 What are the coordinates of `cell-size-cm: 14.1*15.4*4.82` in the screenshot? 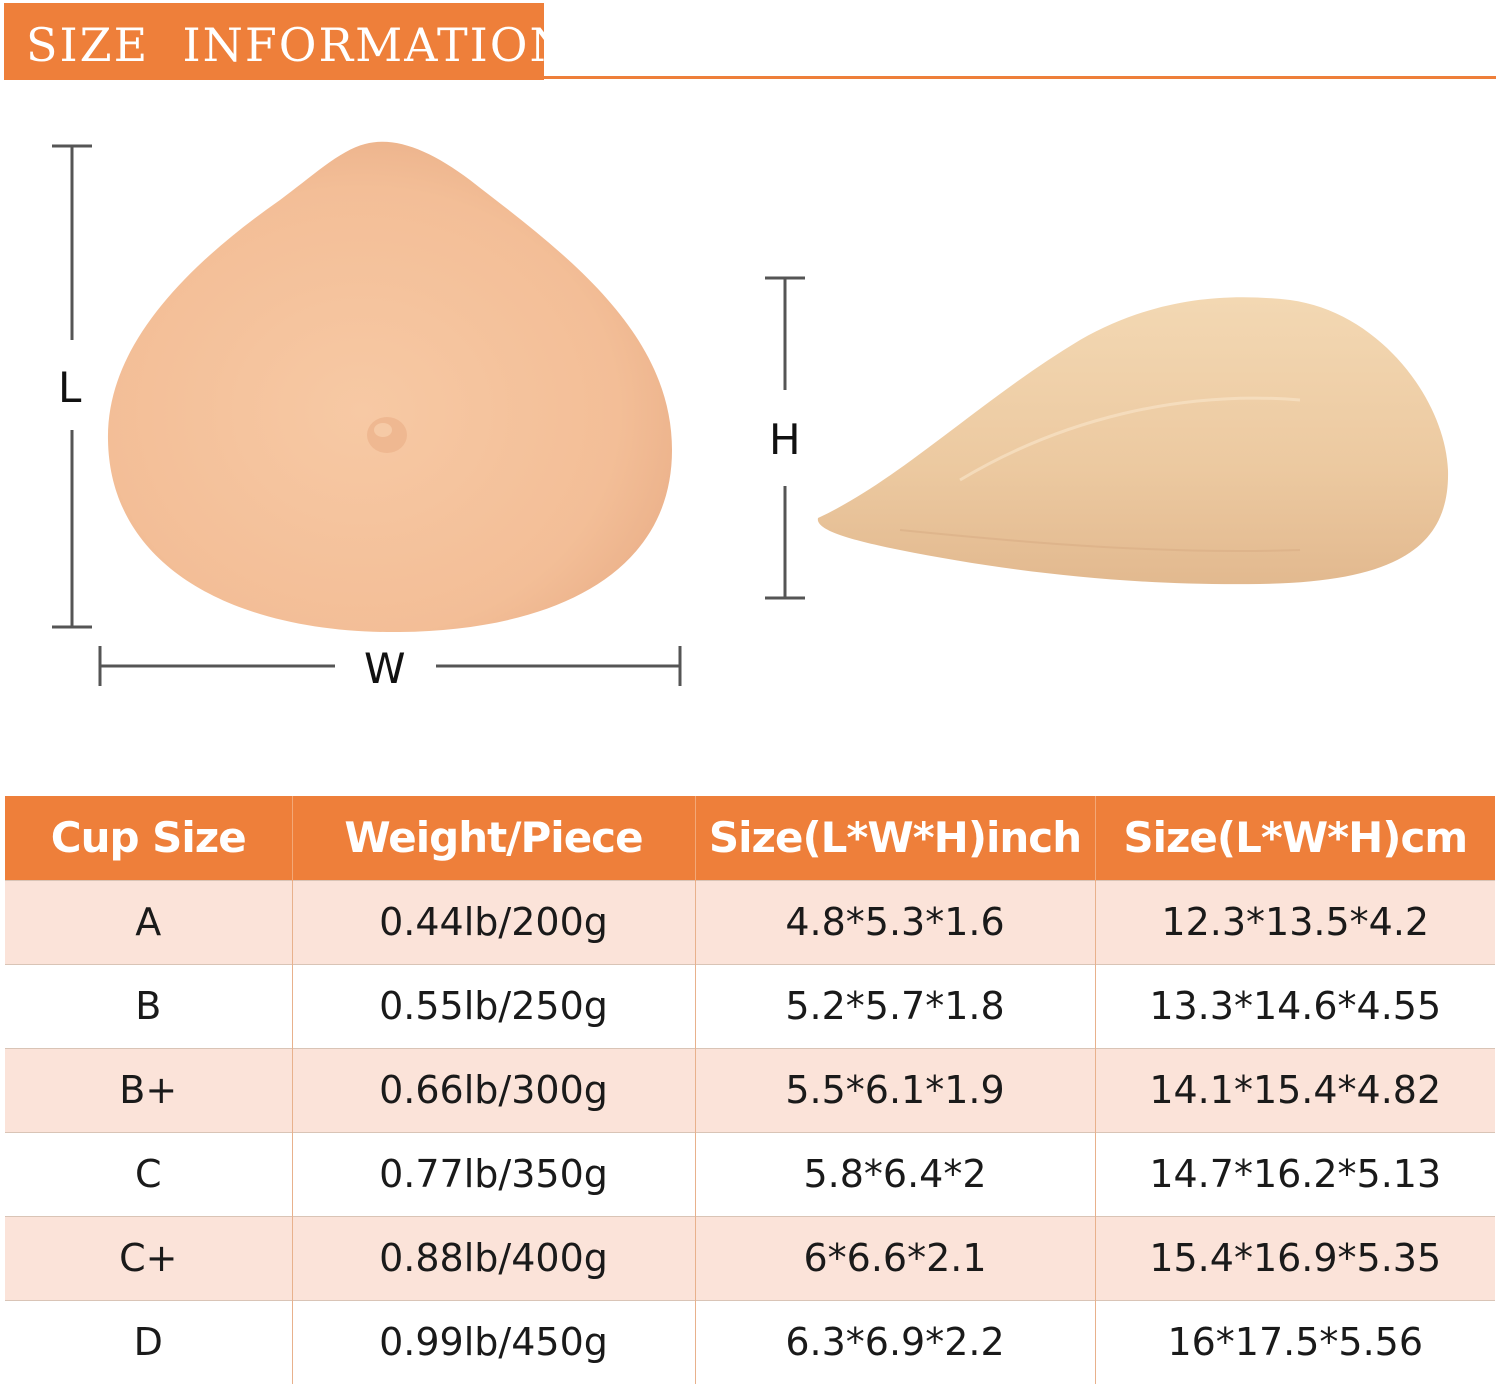 It's located at (1295, 1090).